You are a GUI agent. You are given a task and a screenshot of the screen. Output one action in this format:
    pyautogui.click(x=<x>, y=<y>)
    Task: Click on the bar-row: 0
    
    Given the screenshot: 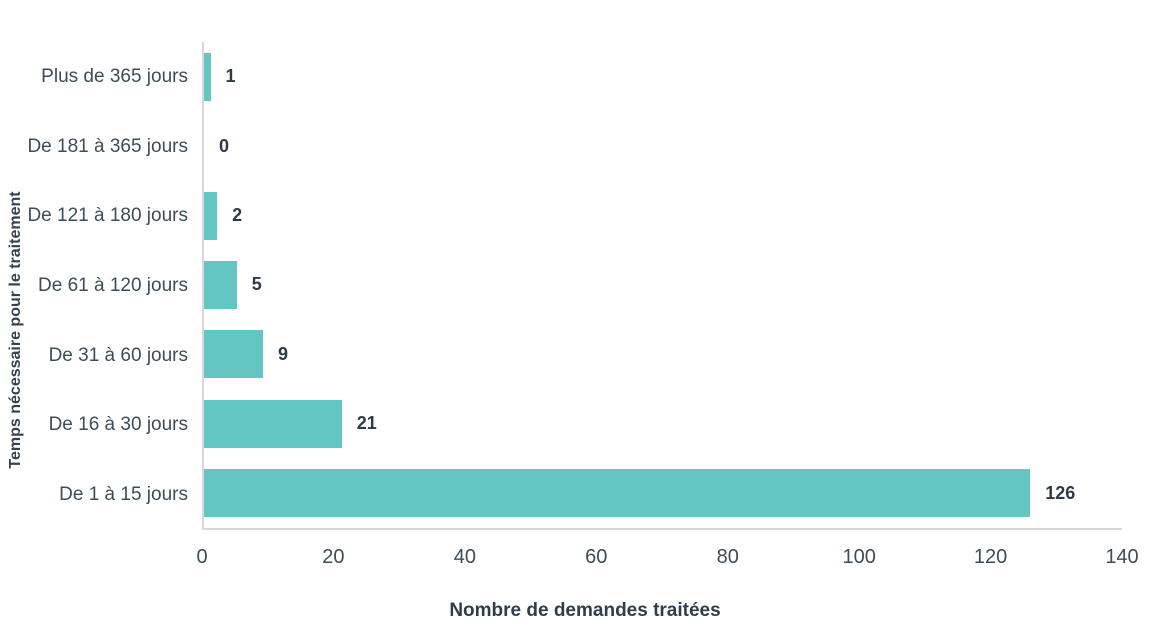 What is the action you would take?
    pyautogui.click(x=663, y=145)
    